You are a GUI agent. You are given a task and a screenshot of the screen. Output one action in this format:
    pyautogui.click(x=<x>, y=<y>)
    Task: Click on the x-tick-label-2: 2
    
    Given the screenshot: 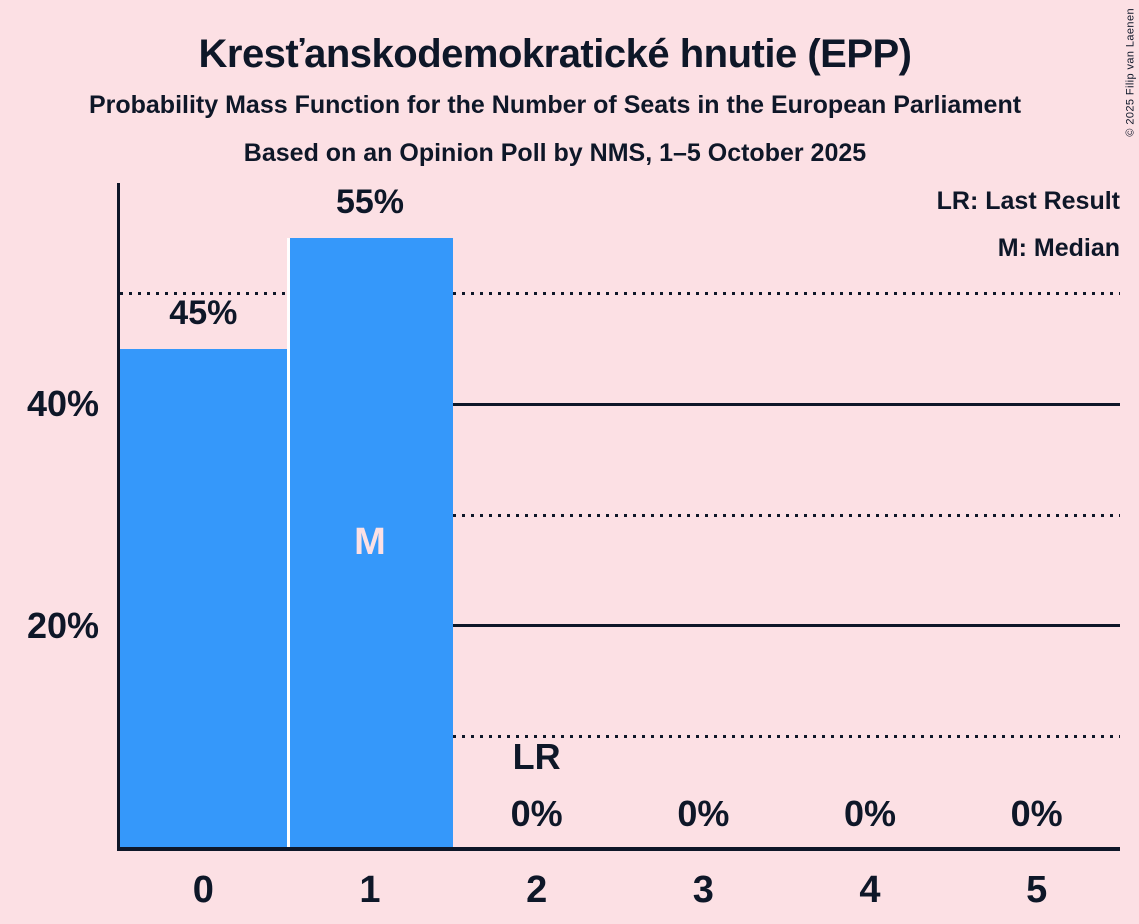 What is the action you would take?
    pyautogui.click(x=537, y=890)
    